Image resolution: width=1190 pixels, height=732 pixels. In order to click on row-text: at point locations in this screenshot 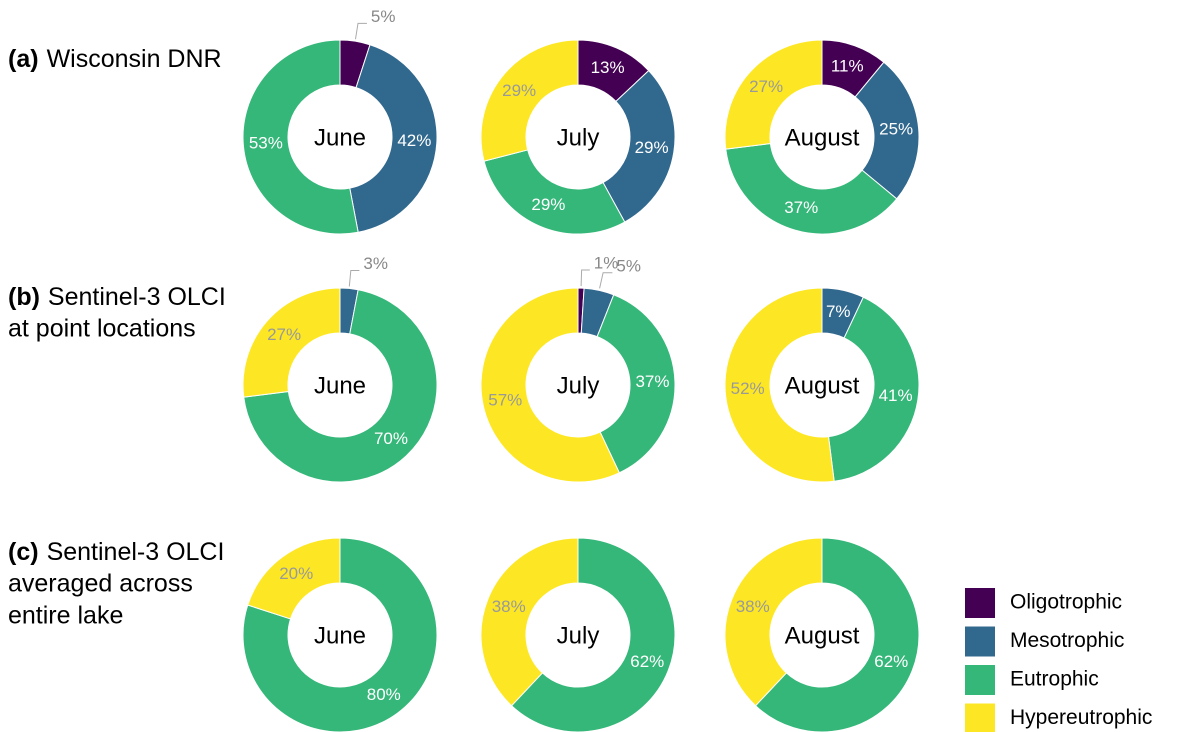, I will do `click(102, 329)`.